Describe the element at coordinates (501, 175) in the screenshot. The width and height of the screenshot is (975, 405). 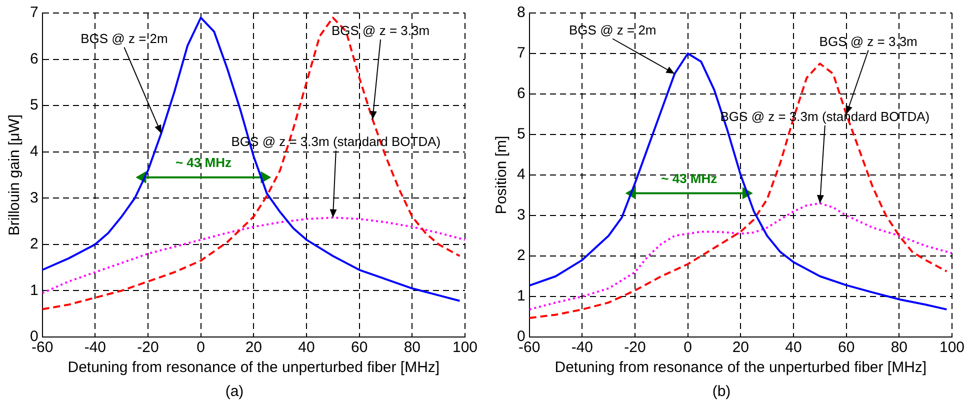
I see `y-axis-title: Position [m]` at that location.